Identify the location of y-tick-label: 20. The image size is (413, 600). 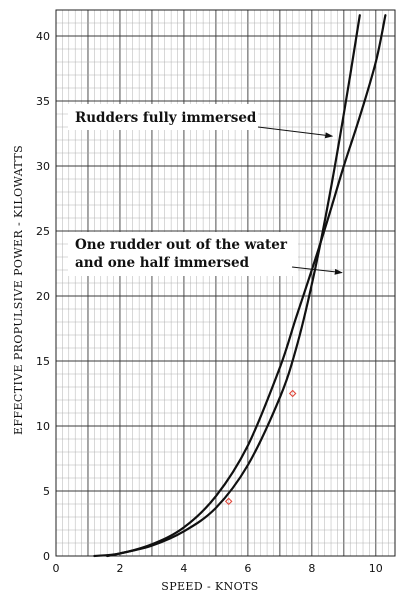
(43, 296).